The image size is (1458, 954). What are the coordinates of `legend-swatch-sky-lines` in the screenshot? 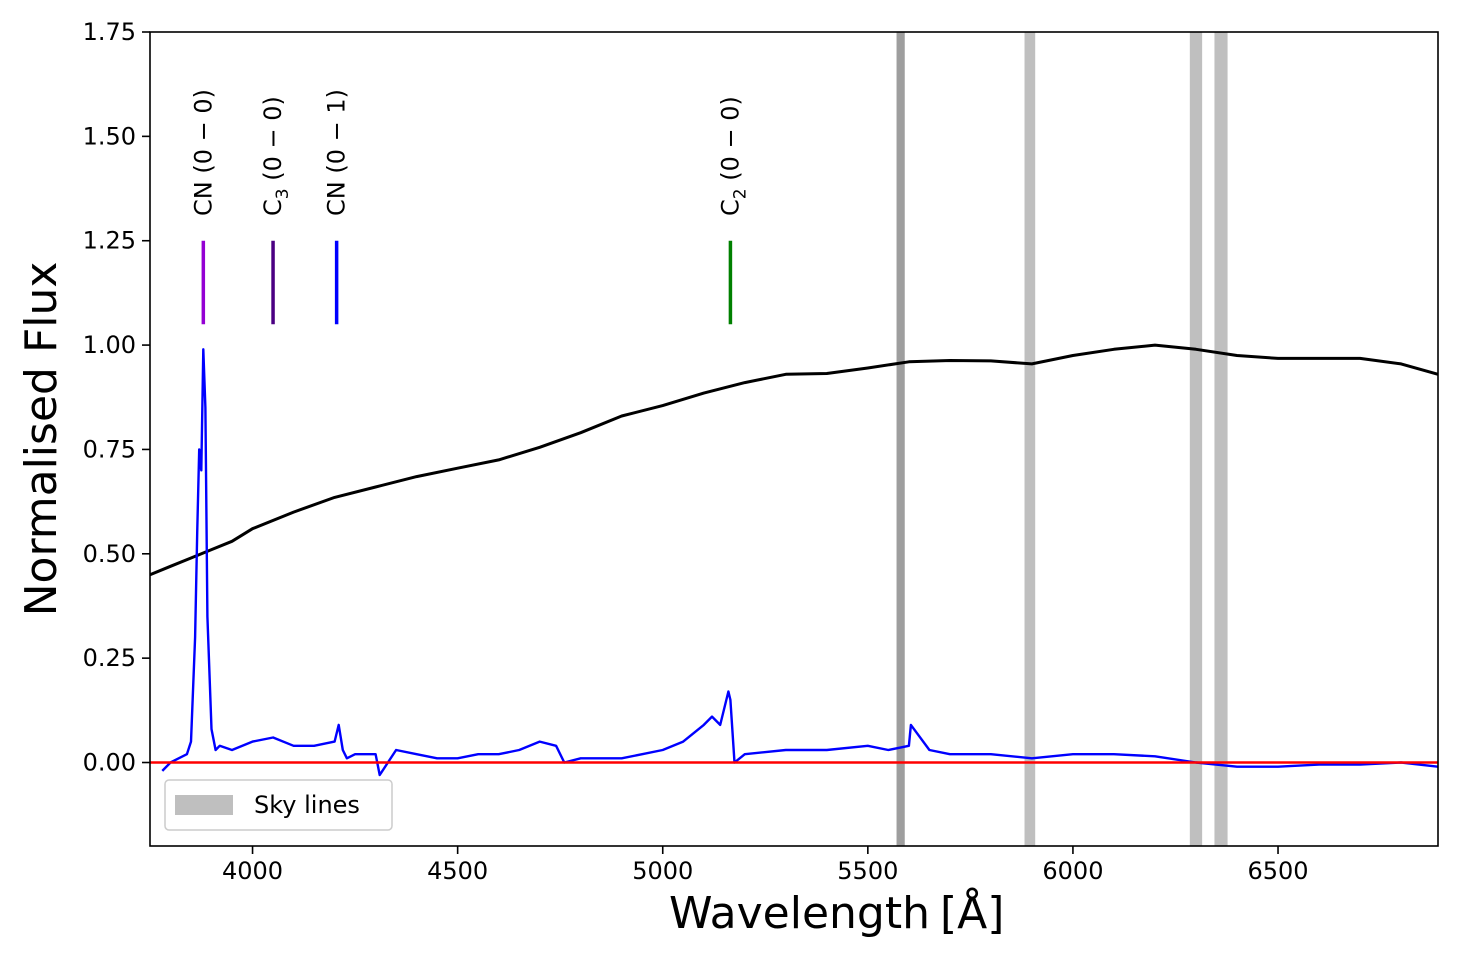 It's located at (204, 805).